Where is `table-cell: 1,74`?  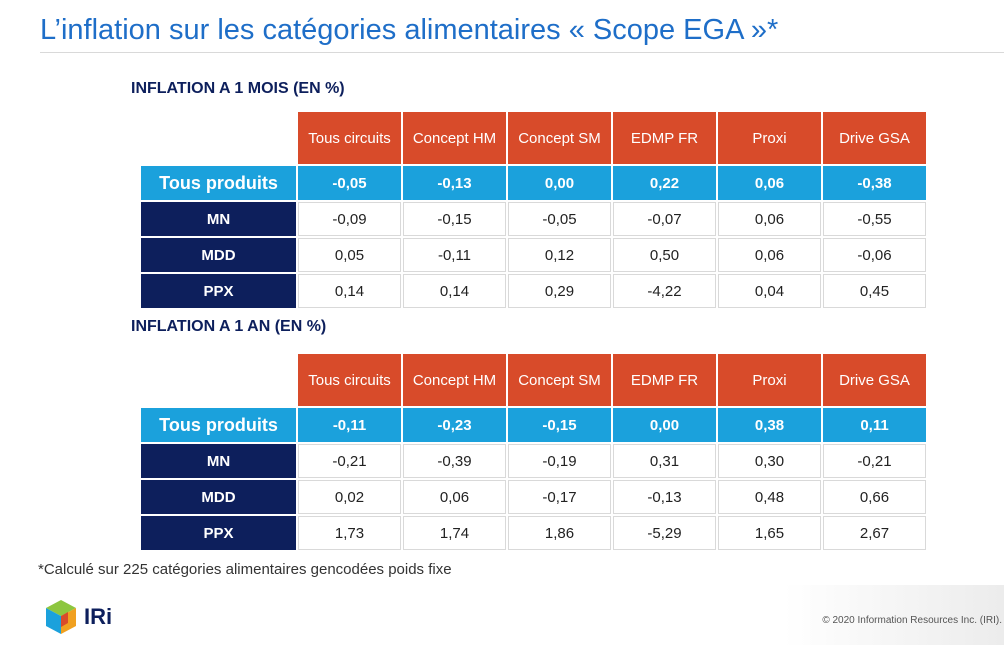 table-cell: 1,74 is located at coordinates (454, 533).